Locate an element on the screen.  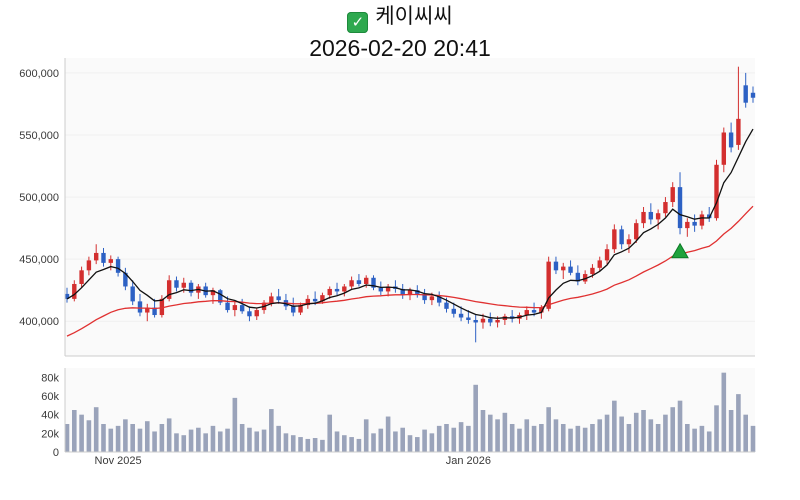
price-tick-label: 550,000 is located at coordinates (39, 136).